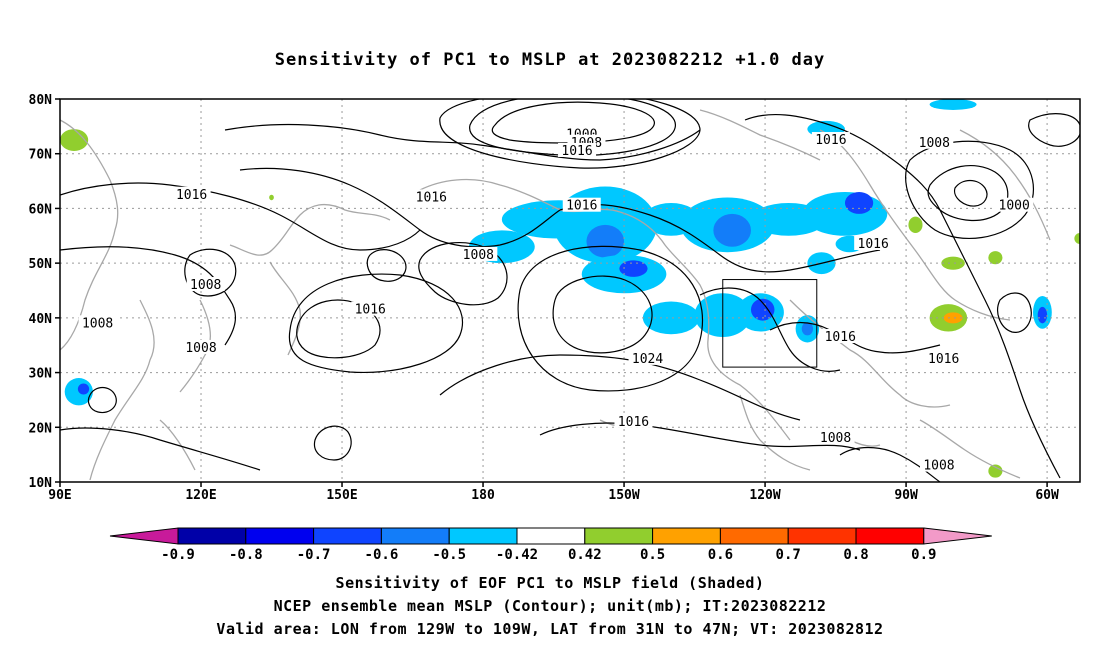 This screenshot has height=650, width=1100. Describe the element at coordinates (59, 495) in the screenshot. I see `lon-label-0: 90E` at that location.